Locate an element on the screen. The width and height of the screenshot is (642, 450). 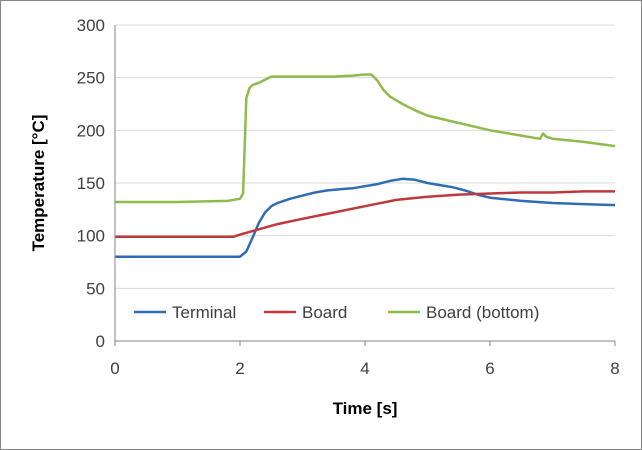
legend-label-2: Board (bottom) is located at coordinates (482, 312).